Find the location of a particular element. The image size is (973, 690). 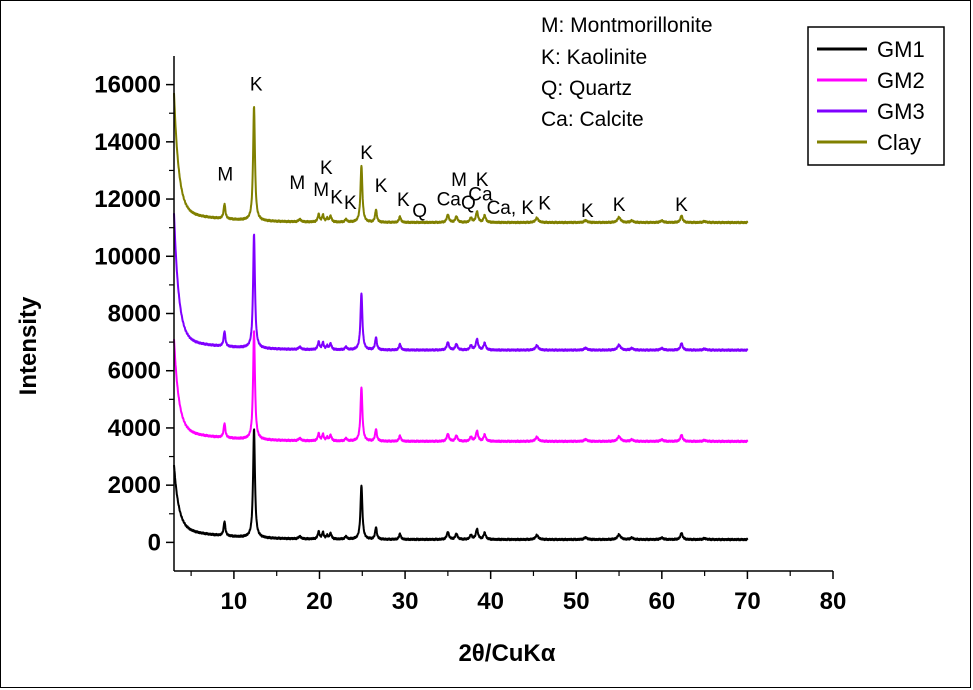

x-tick-label: 10 is located at coordinates (234, 601).